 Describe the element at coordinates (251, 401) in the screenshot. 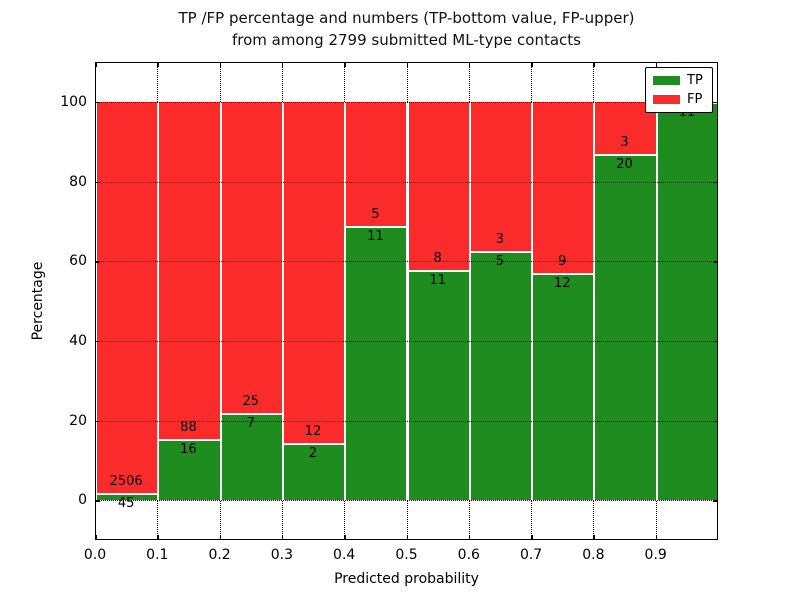

I see `bar-count-label-fp: 25` at that location.